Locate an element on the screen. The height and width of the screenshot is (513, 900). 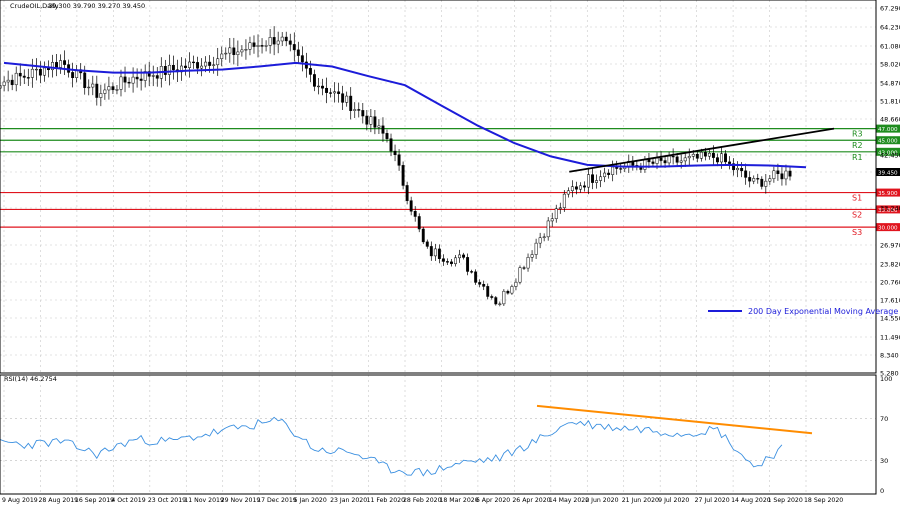
x-tick-label: 28 Aug 2019 is located at coordinates (58, 500).